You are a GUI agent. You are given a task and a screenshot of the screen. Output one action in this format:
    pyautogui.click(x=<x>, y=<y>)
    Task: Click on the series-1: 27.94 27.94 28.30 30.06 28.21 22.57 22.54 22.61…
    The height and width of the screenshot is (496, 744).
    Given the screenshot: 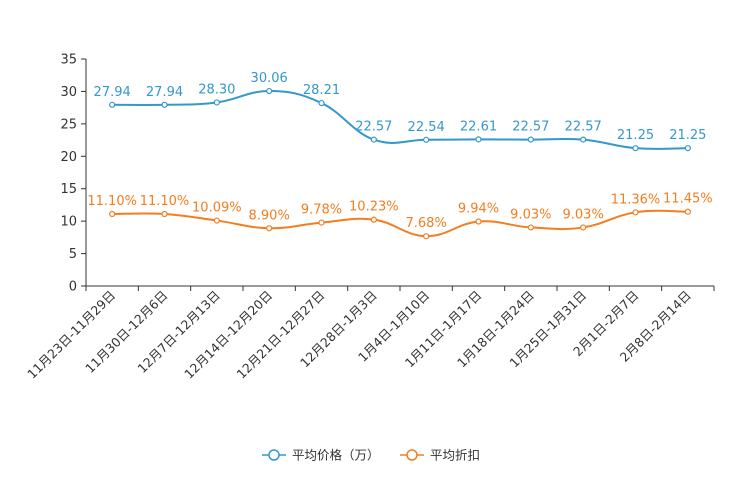 What is the action you would take?
    pyautogui.click(x=400, y=111)
    